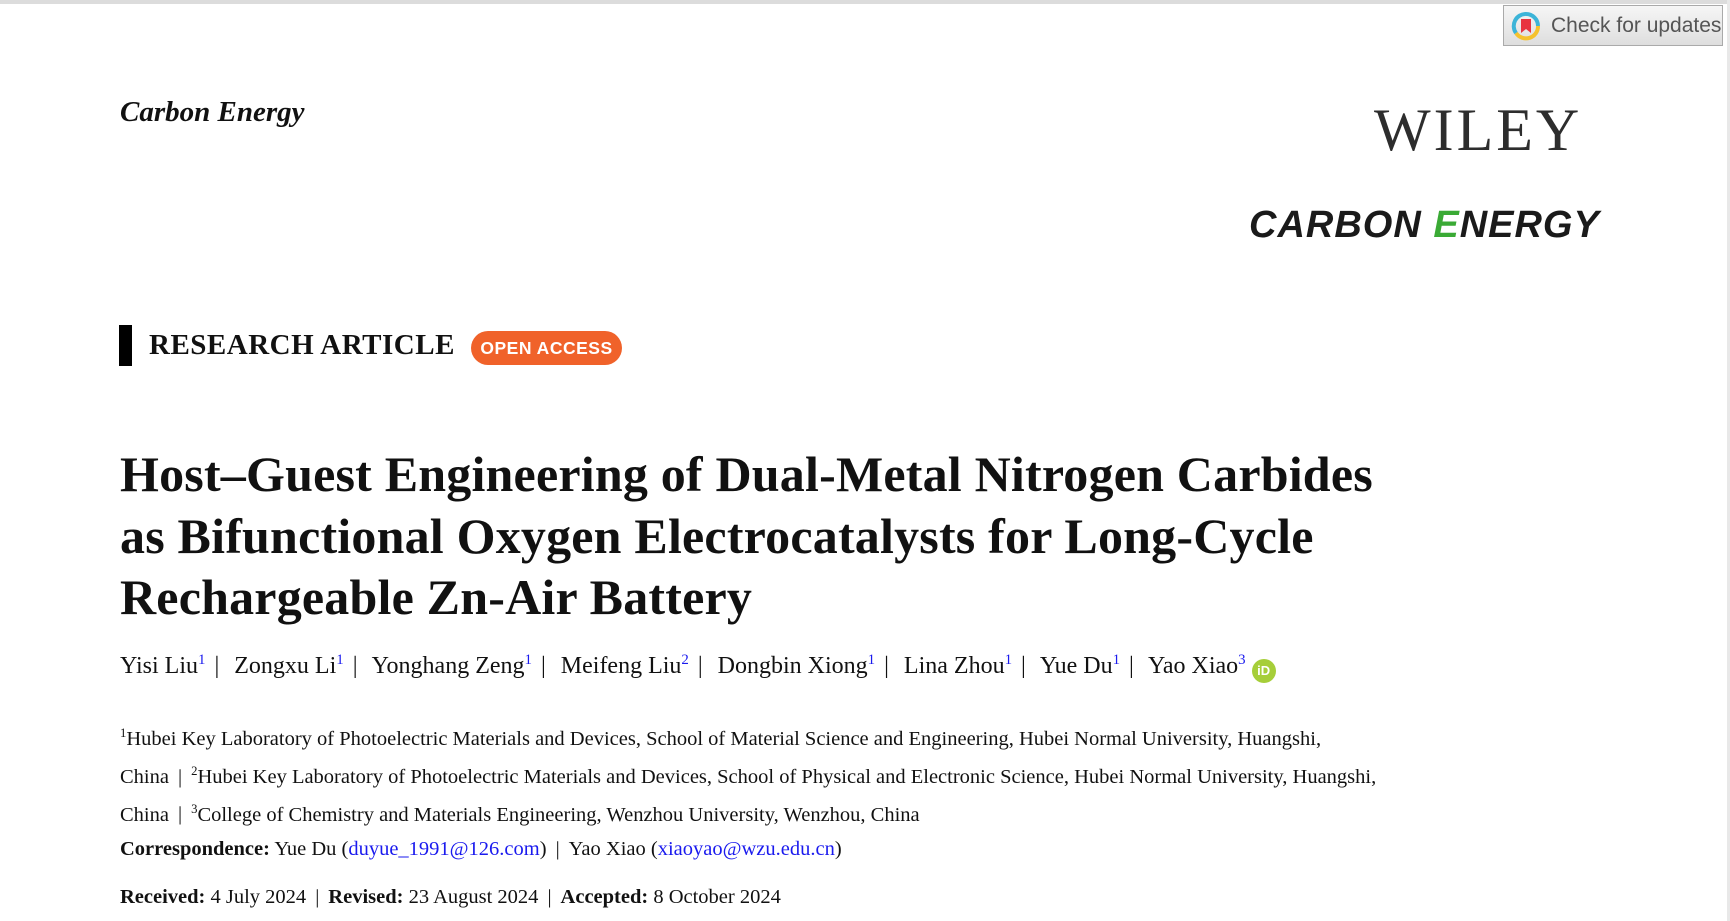 The height and width of the screenshot is (921, 1730). What do you see at coordinates (546, 348) in the screenshot?
I see `open-access-badge: OPEN ACCESS` at bounding box center [546, 348].